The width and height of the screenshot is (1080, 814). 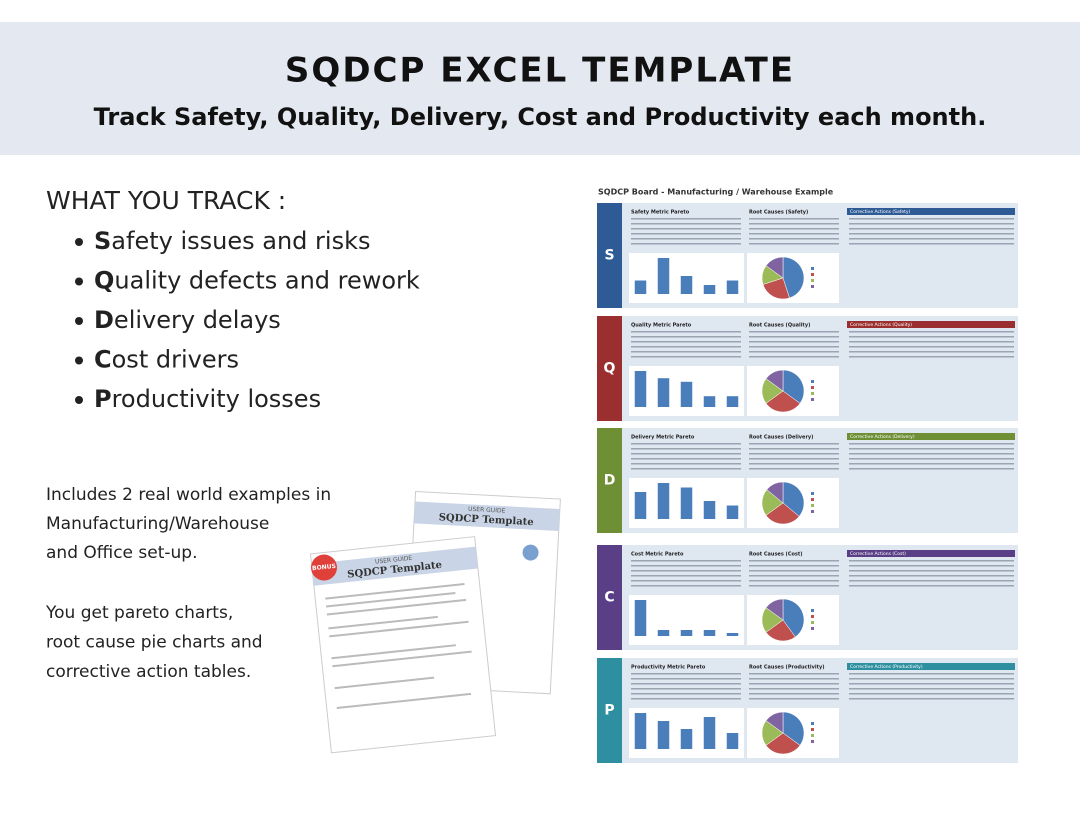 I want to click on item-letter: C, so click(x=103, y=360).